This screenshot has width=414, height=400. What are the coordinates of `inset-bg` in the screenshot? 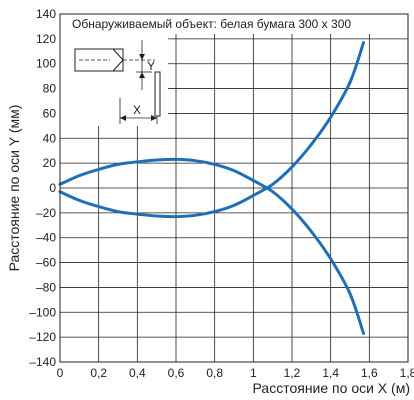 It's located at (114, 80).